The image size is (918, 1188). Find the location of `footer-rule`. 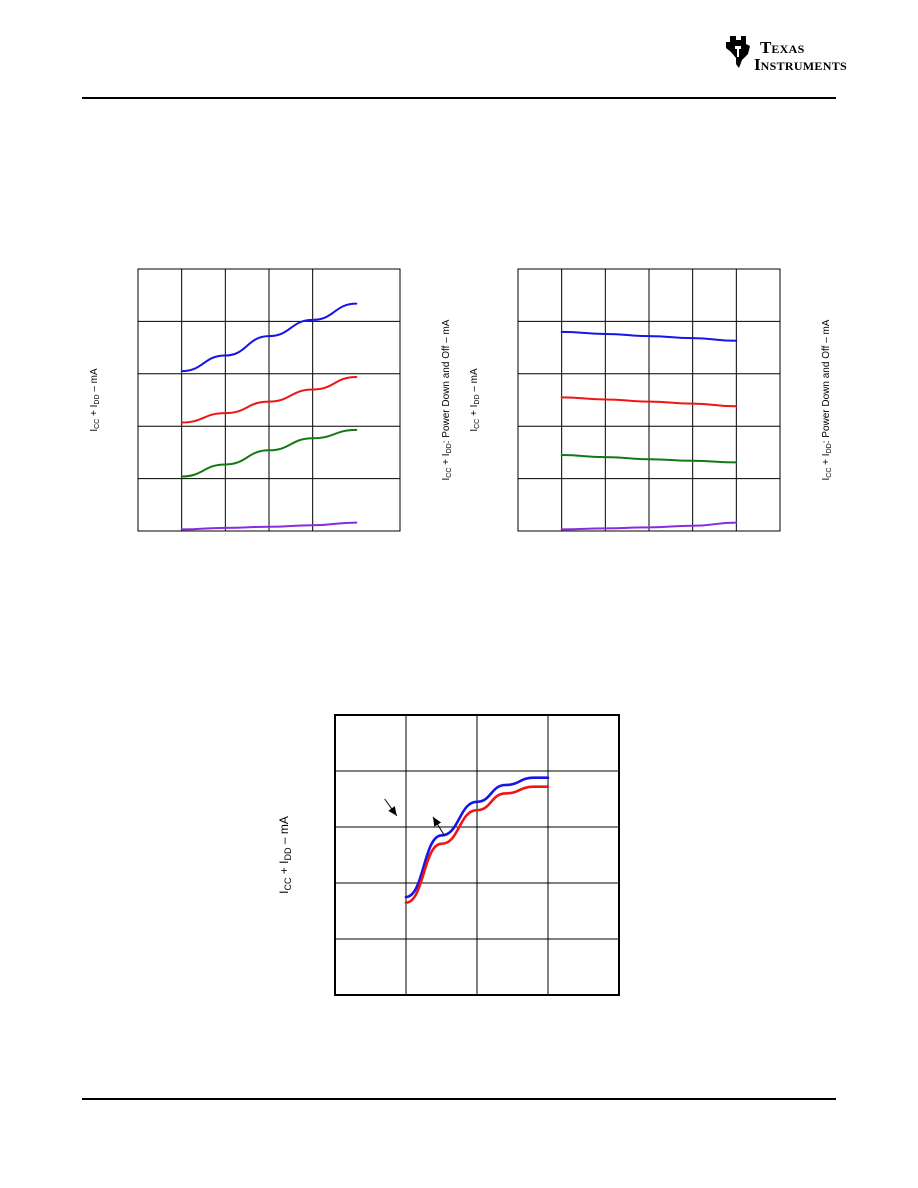

footer-rule is located at coordinates (459, 1099).